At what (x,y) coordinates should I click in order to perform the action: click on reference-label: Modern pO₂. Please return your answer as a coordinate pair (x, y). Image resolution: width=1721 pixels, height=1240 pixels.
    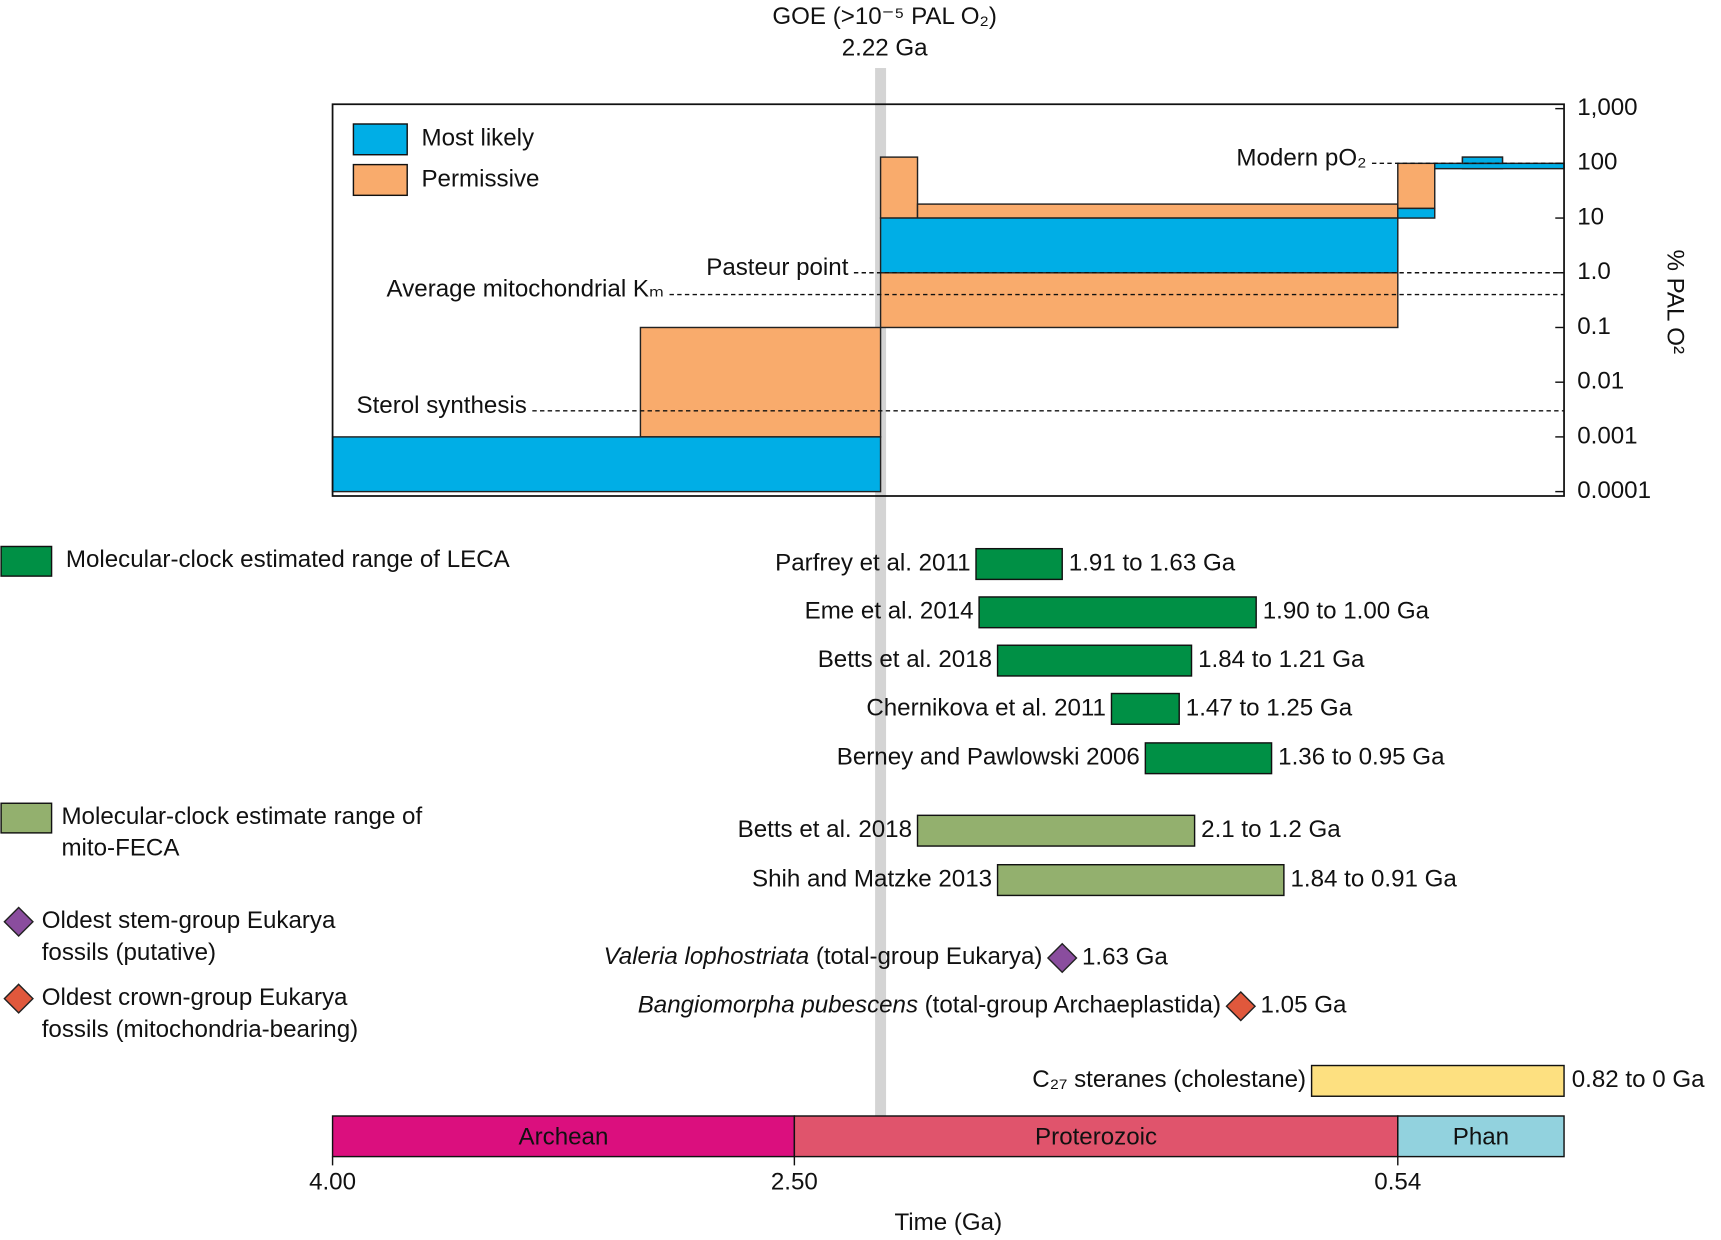
    Looking at the image, I should click on (1301, 157).